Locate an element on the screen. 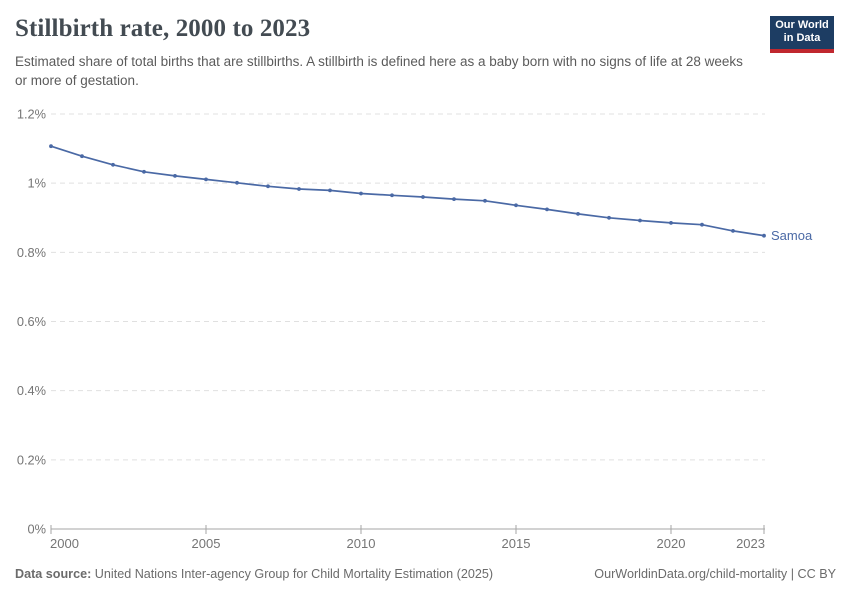 Image resolution: width=850 pixels, height=600 pixels. owid-logo: Our World in Data is located at coordinates (802, 34).